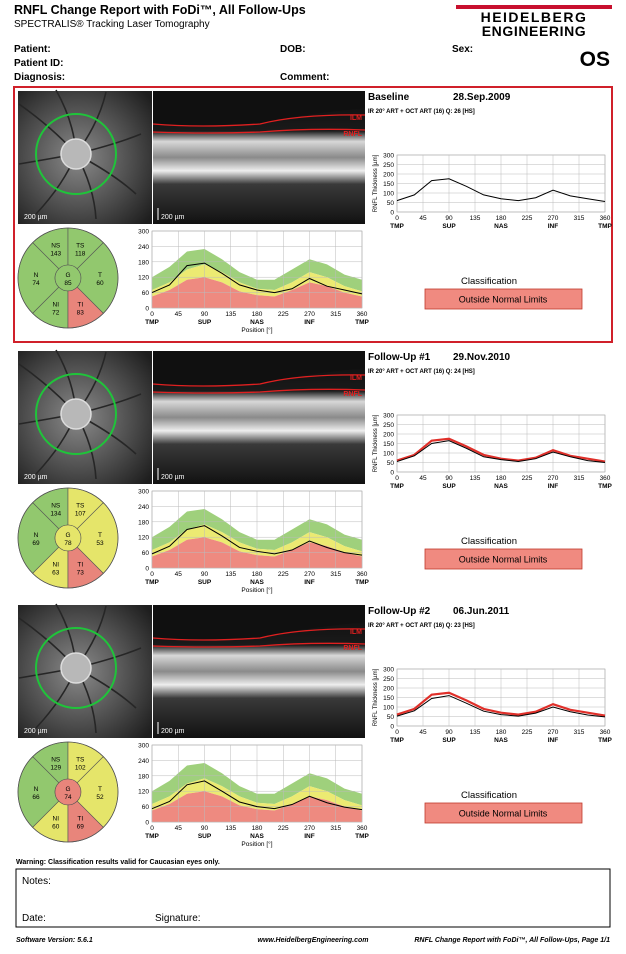 The image size is (626, 954). What do you see at coordinates (534, 7) in the screenshot?
I see `logo-bar` at bounding box center [534, 7].